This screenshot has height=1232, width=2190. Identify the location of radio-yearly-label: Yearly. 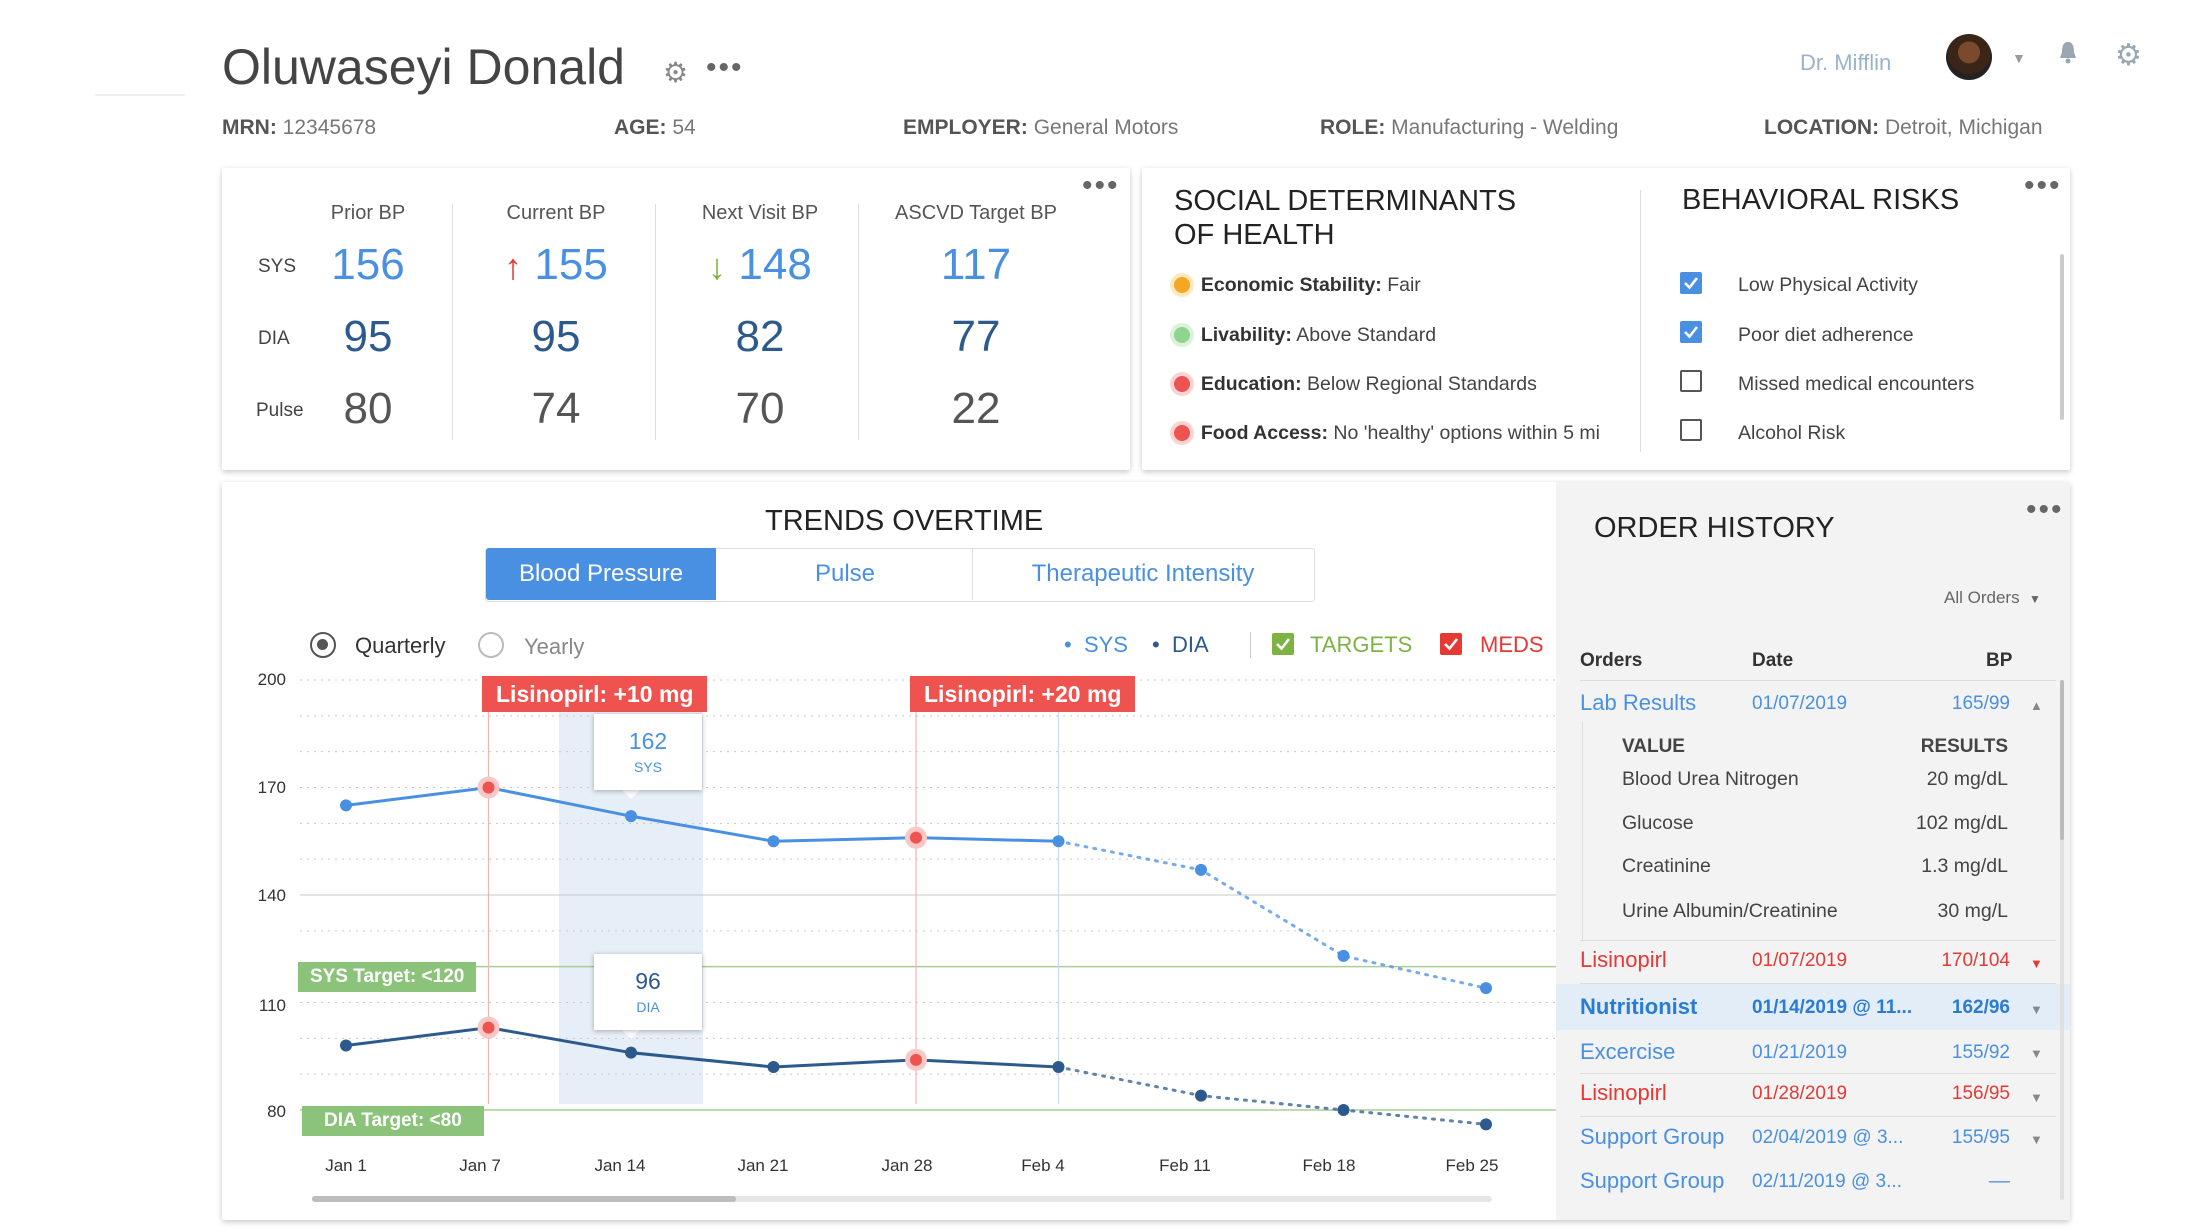
(554, 646).